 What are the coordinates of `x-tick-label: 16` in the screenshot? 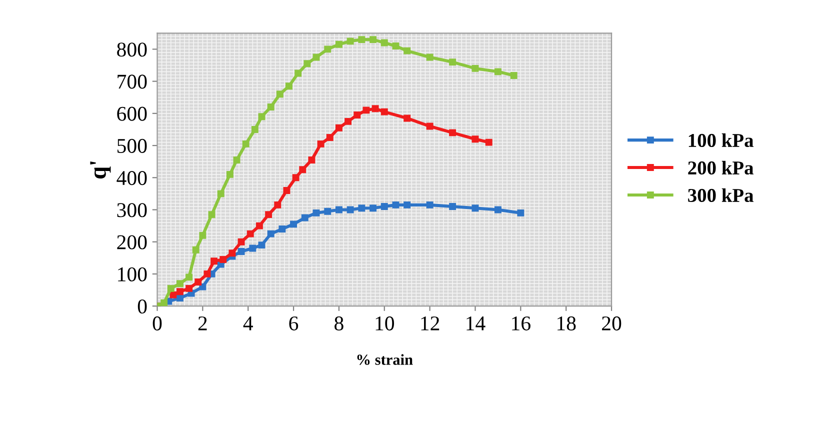 It's located at (521, 323).